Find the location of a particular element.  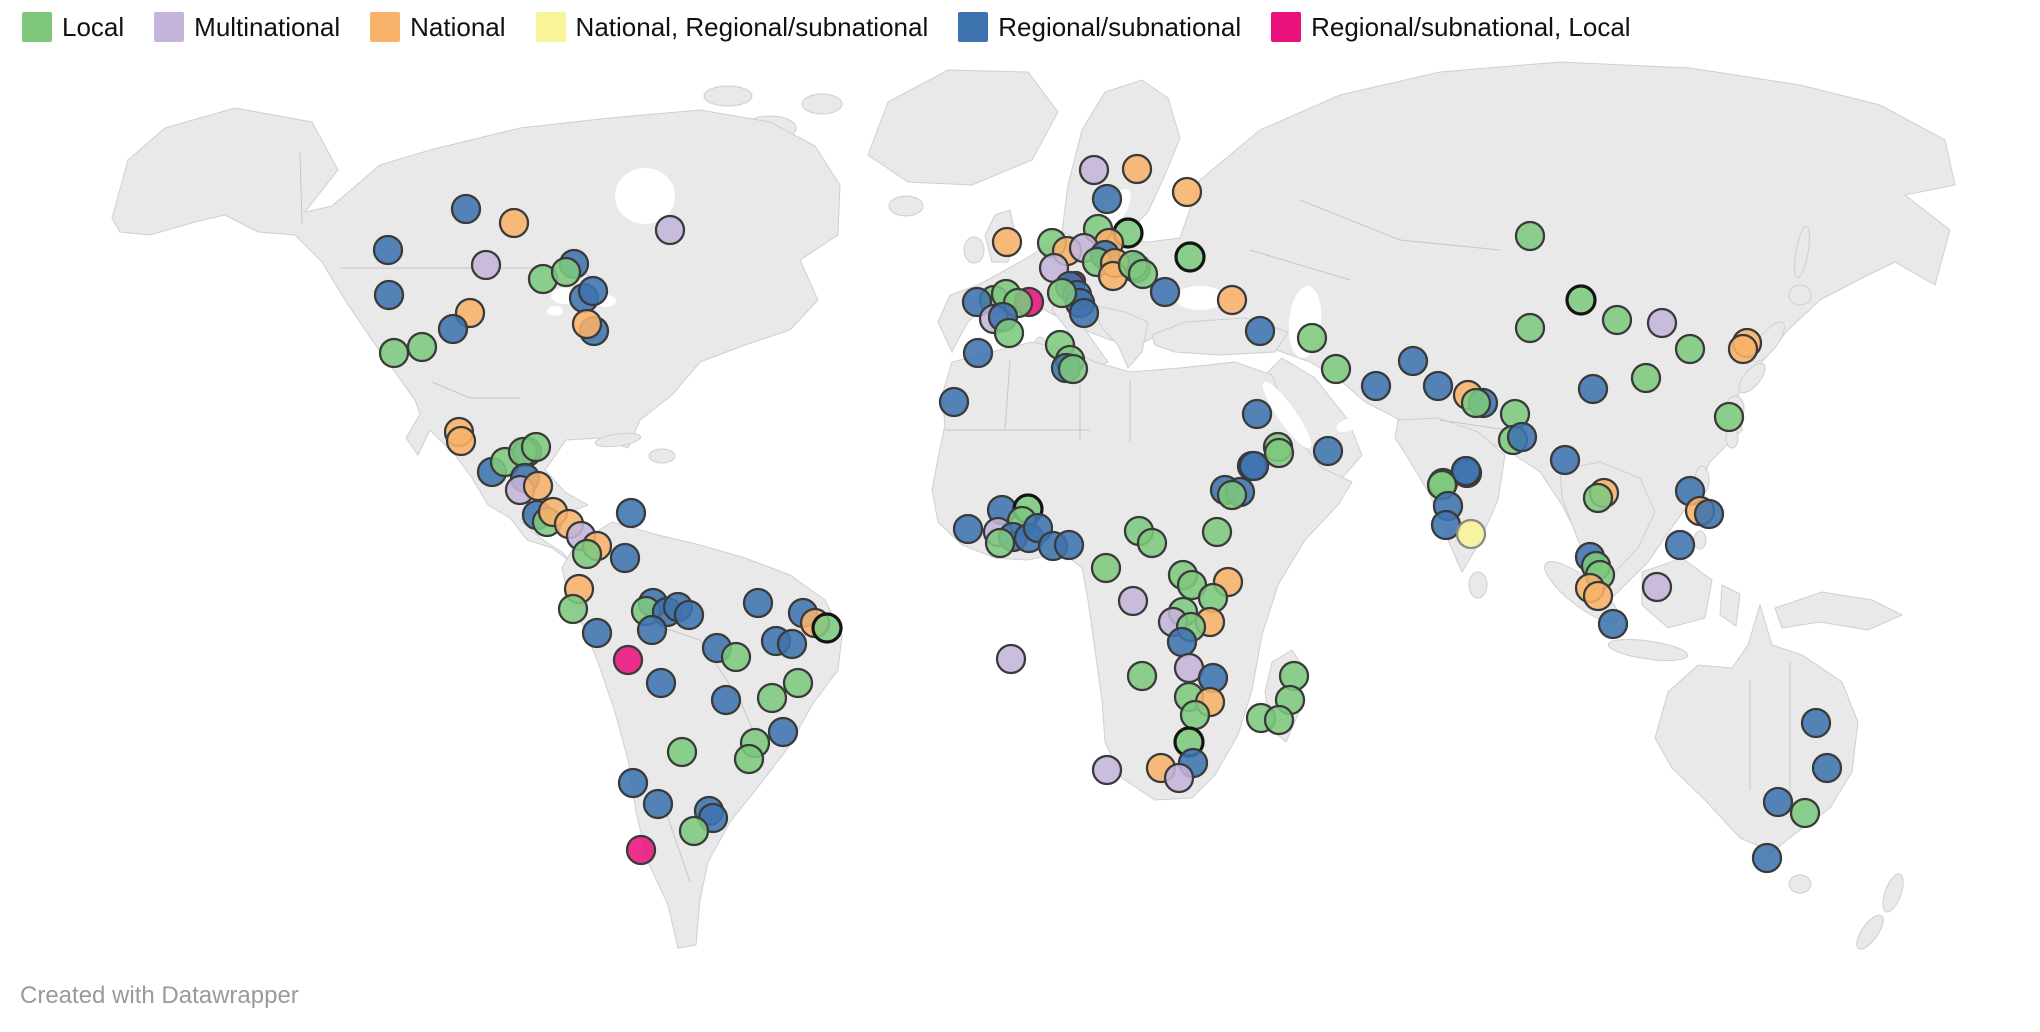

datawrapper-credit: Created with Datawrapper is located at coordinates (159, 995).